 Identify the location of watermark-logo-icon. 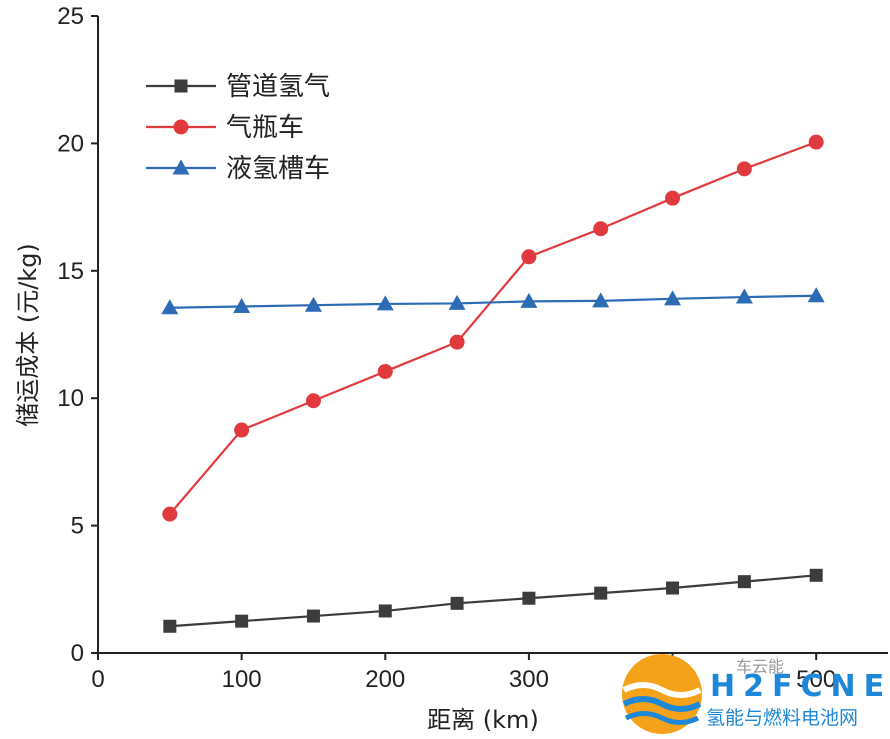
(662, 694).